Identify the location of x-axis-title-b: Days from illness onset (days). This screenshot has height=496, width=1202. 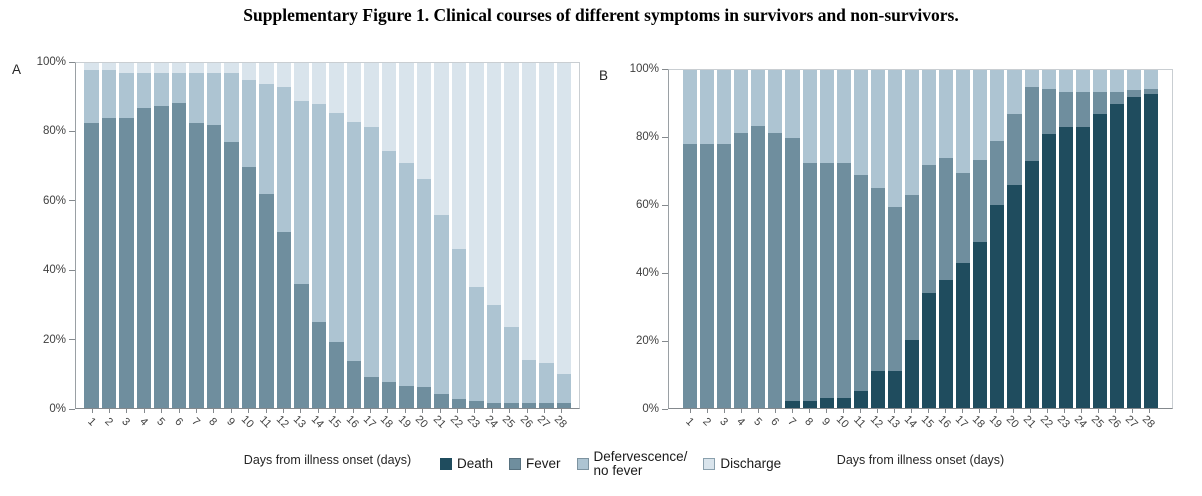
(920, 460).